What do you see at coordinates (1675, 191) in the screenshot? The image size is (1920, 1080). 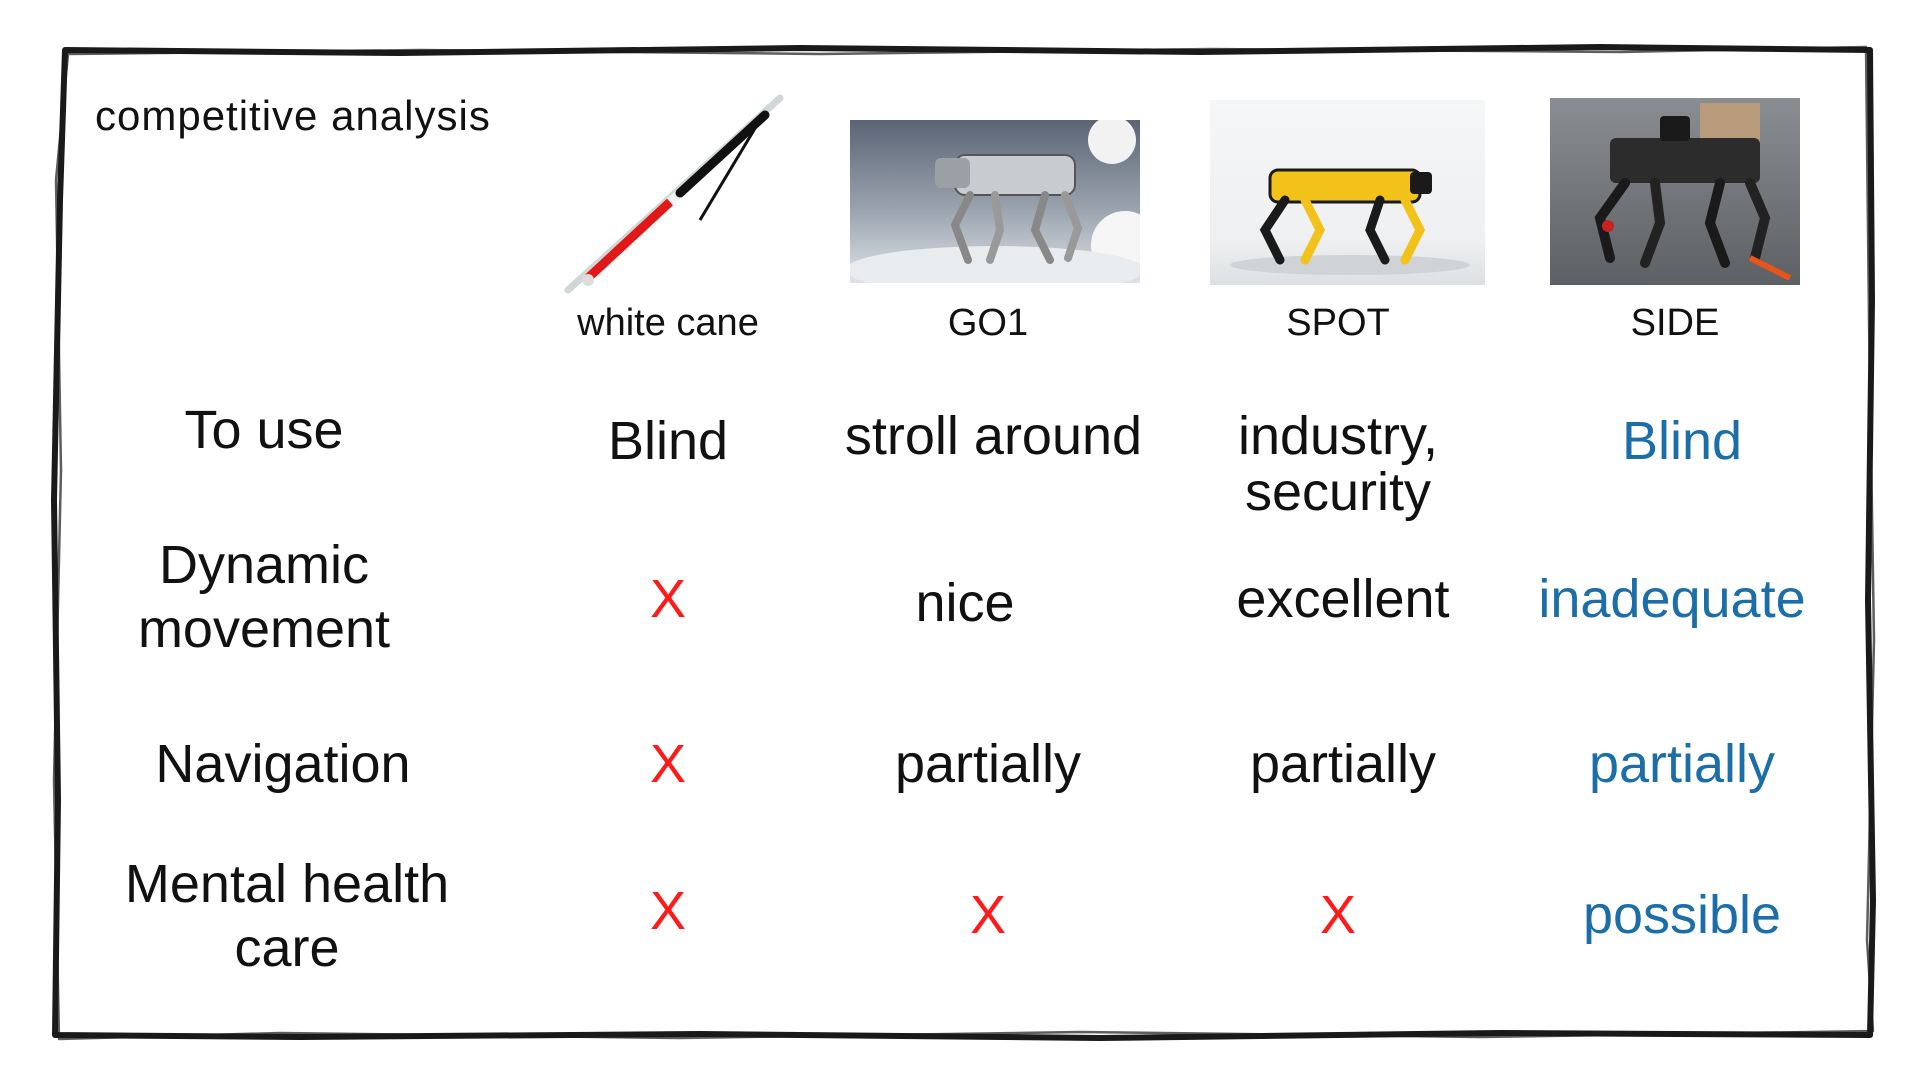 I see `side-prototype-robot-photo` at bounding box center [1675, 191].